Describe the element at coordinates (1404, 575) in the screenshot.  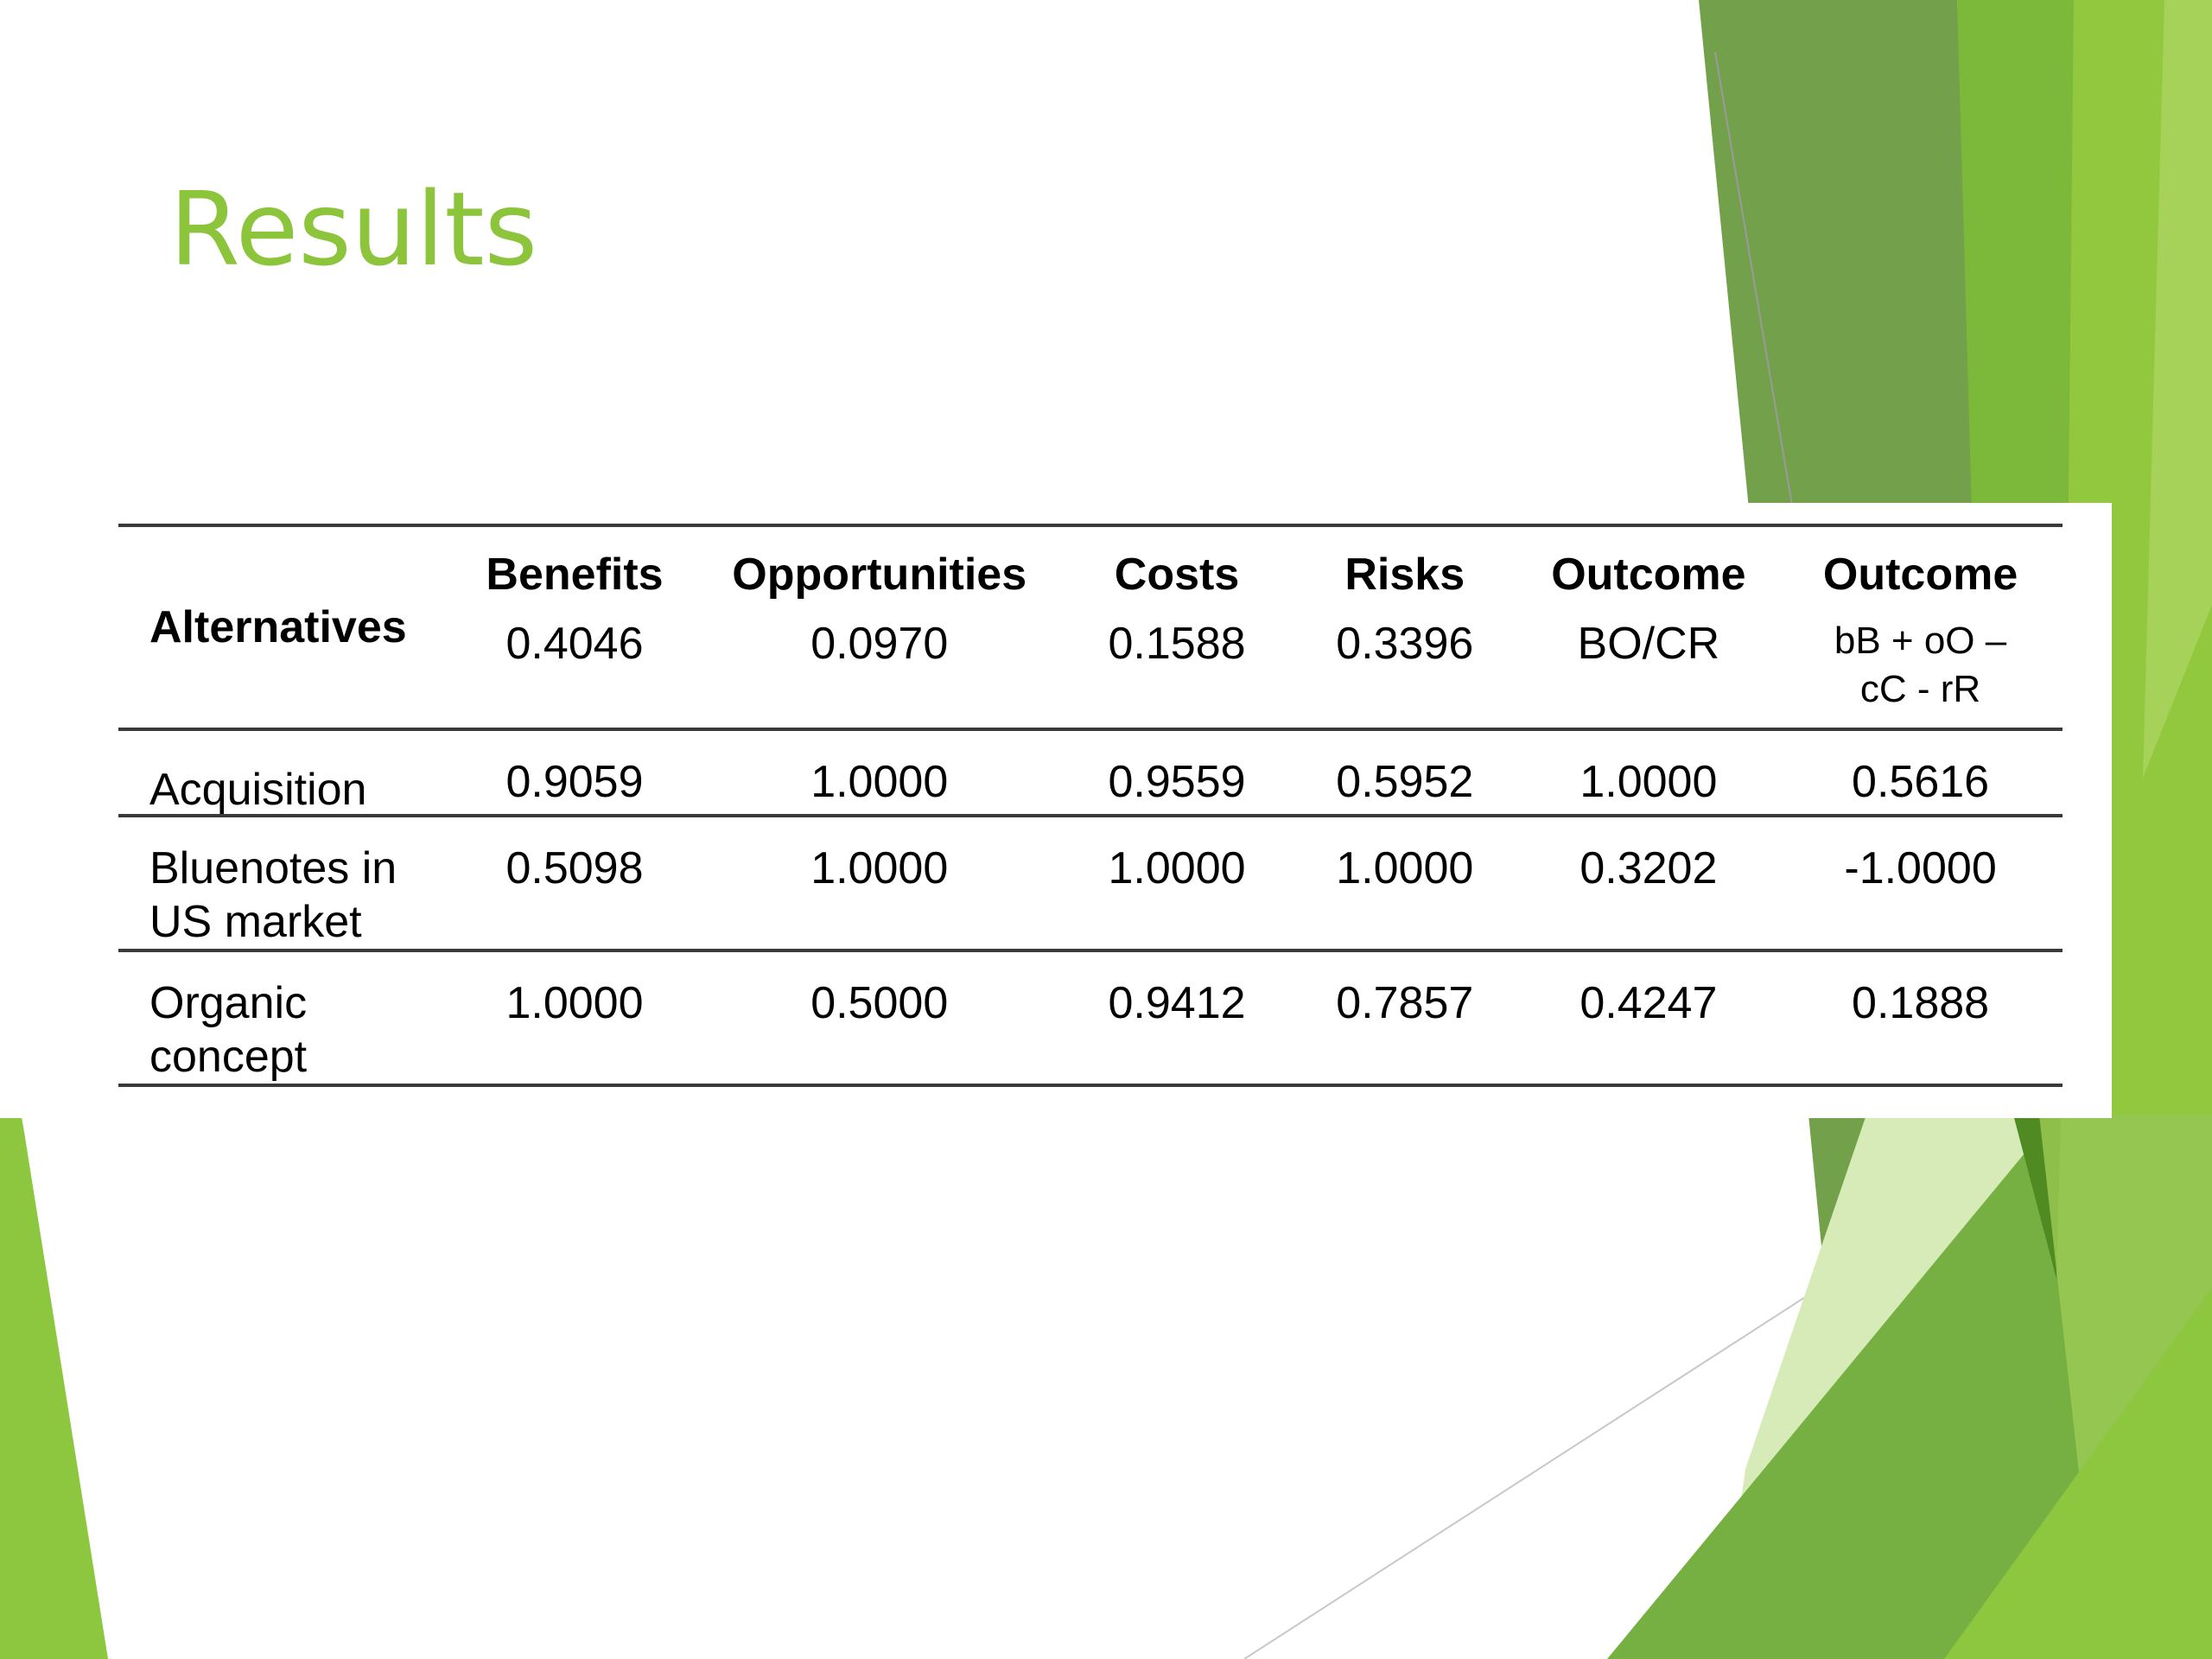
I see `column-name: Risks` at that location.